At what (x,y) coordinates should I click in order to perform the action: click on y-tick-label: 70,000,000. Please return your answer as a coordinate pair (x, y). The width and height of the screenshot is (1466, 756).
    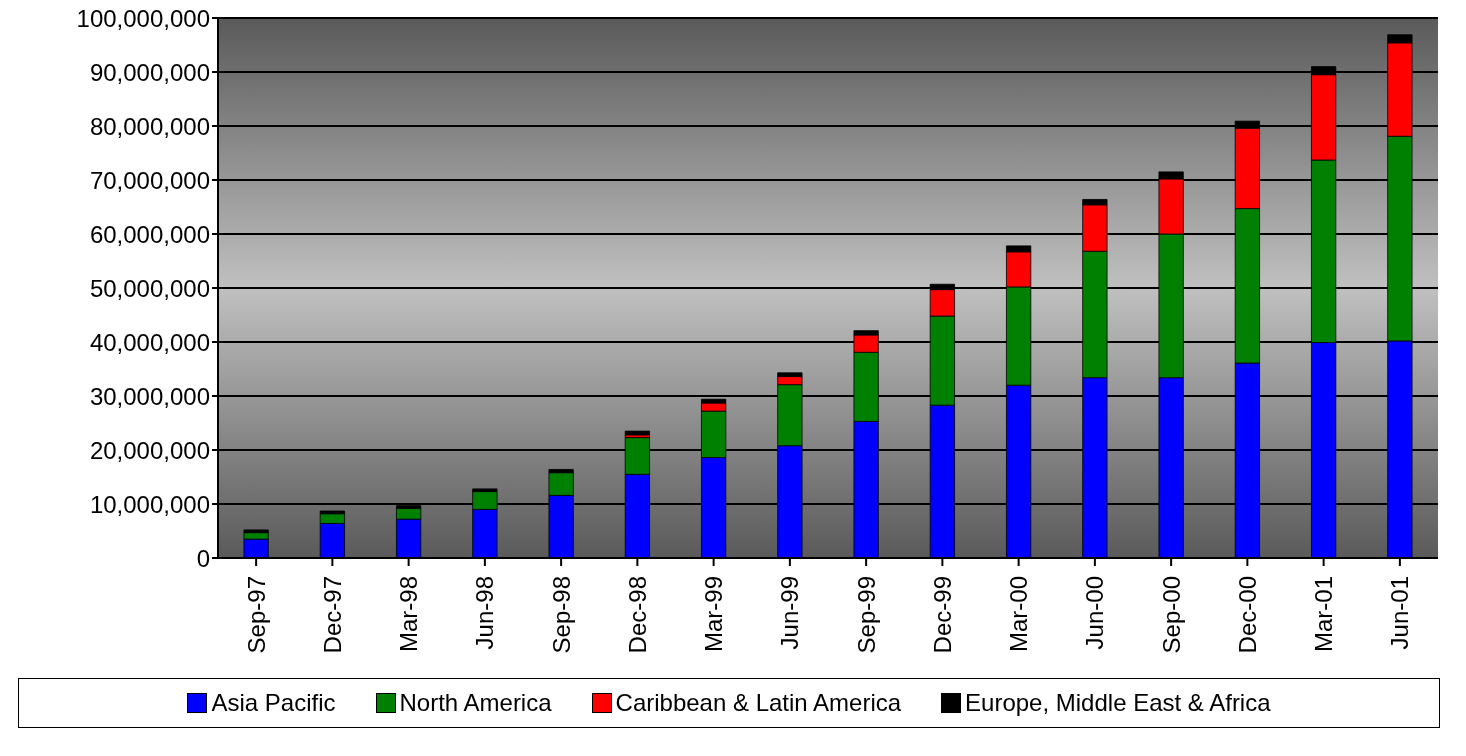
    Looking at the image, I should click on (149, 180).